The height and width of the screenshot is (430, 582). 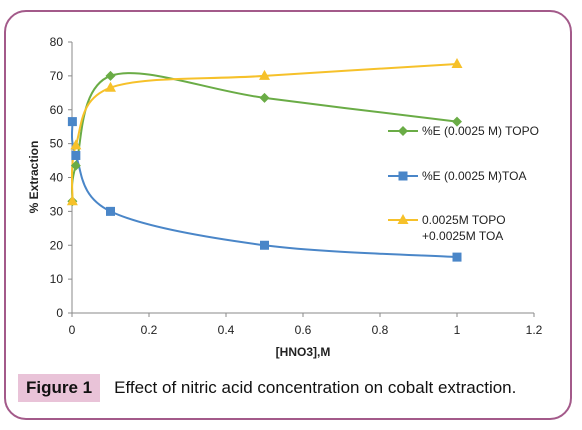 I want to click on legend-label-3: +0.0025M TOA, so click(x=462, y=236).